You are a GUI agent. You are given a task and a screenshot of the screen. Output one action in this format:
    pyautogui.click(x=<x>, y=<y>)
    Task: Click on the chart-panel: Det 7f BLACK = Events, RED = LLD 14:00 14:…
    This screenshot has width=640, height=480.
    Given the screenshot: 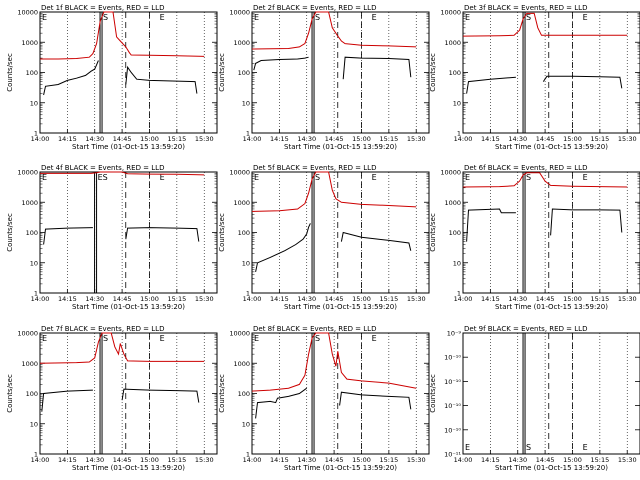 What is the action you would take?
    pyautogui.click(x=112, y=398)
    